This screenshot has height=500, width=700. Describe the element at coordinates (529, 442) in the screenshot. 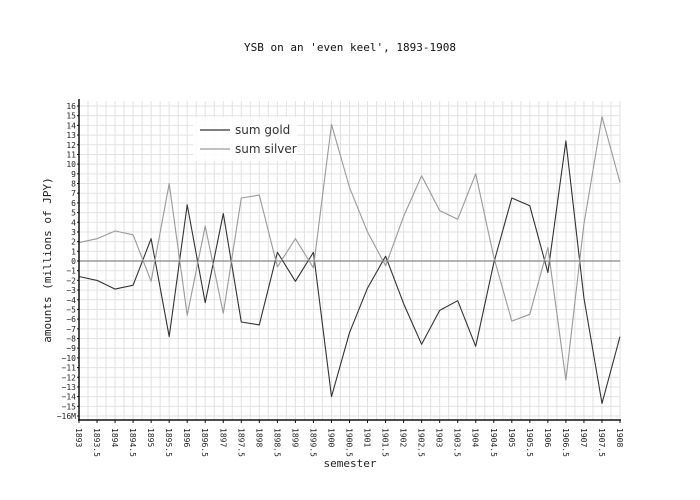

I see `x-tick-label: 1905.5` at that location.